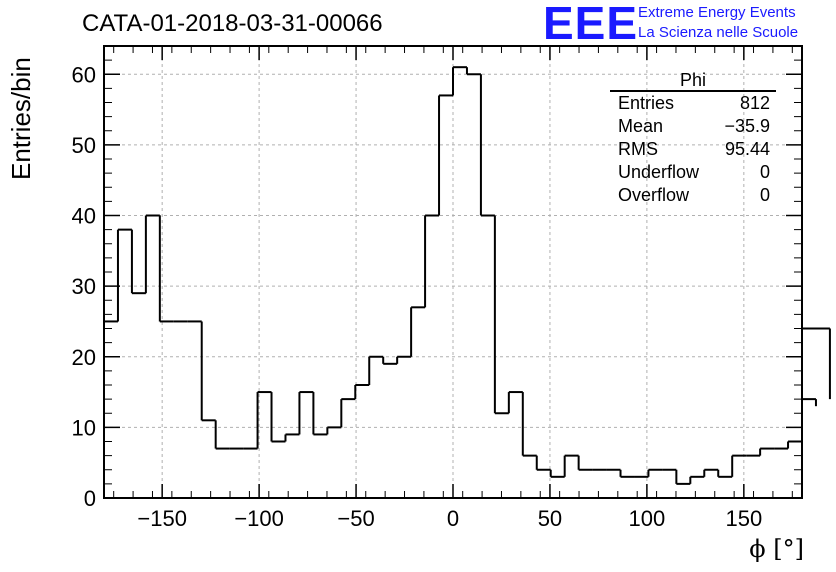  What do you see at coordinates (84, 357) in the screenshot?
I see `y-tick-label: 20` at bounding box center [84, 357].